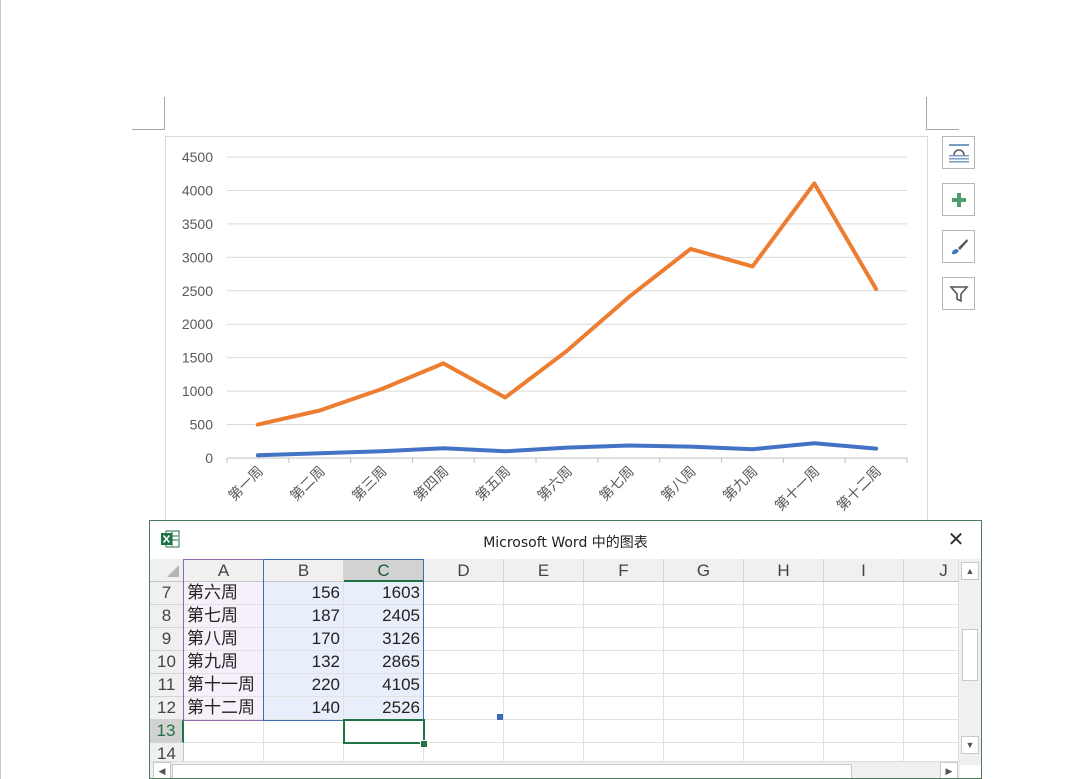 This screenshot has height=779, width=1088. Describe the element at coordinates (544, 639) in the screenshot. I see `cell-e9` at that location.